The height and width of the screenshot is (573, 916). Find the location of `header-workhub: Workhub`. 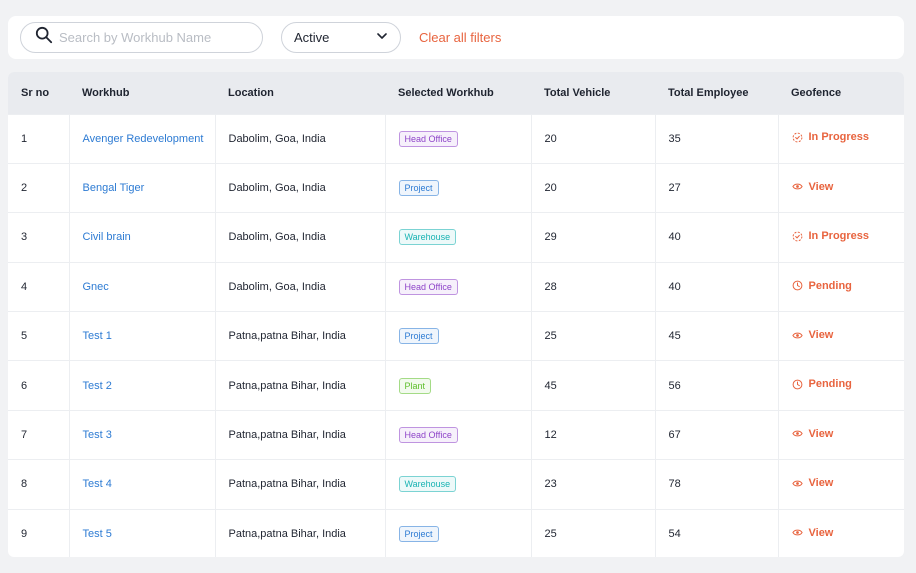

header-workhub: Workhub is located at coordinates (106, 92).